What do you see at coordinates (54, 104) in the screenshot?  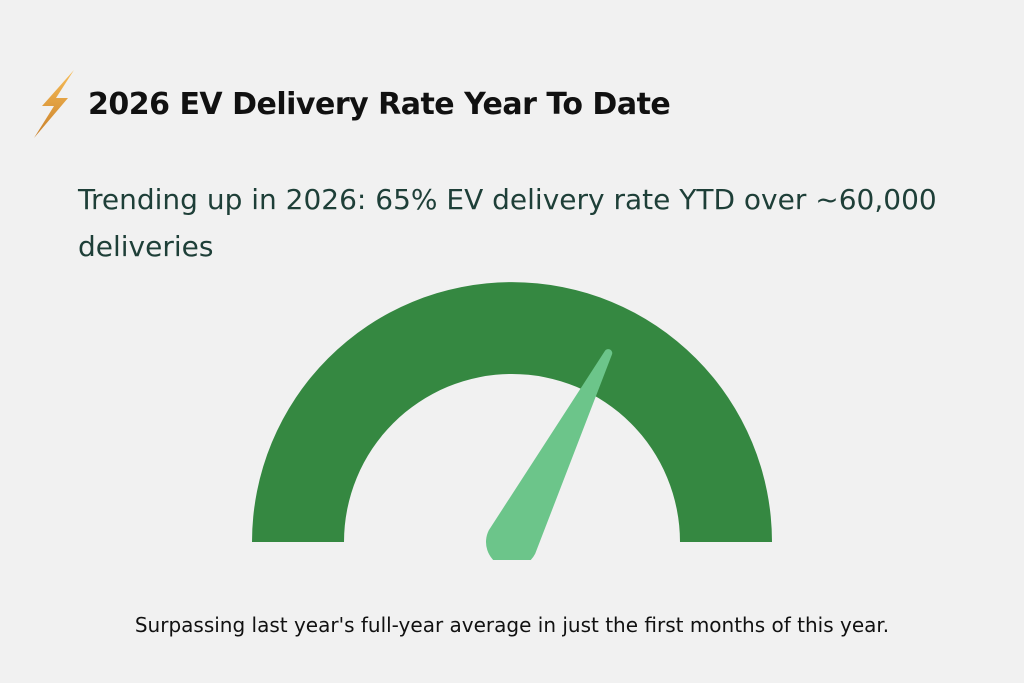 I see `lightning-bolt-icon` at bounding box center [54, 104].